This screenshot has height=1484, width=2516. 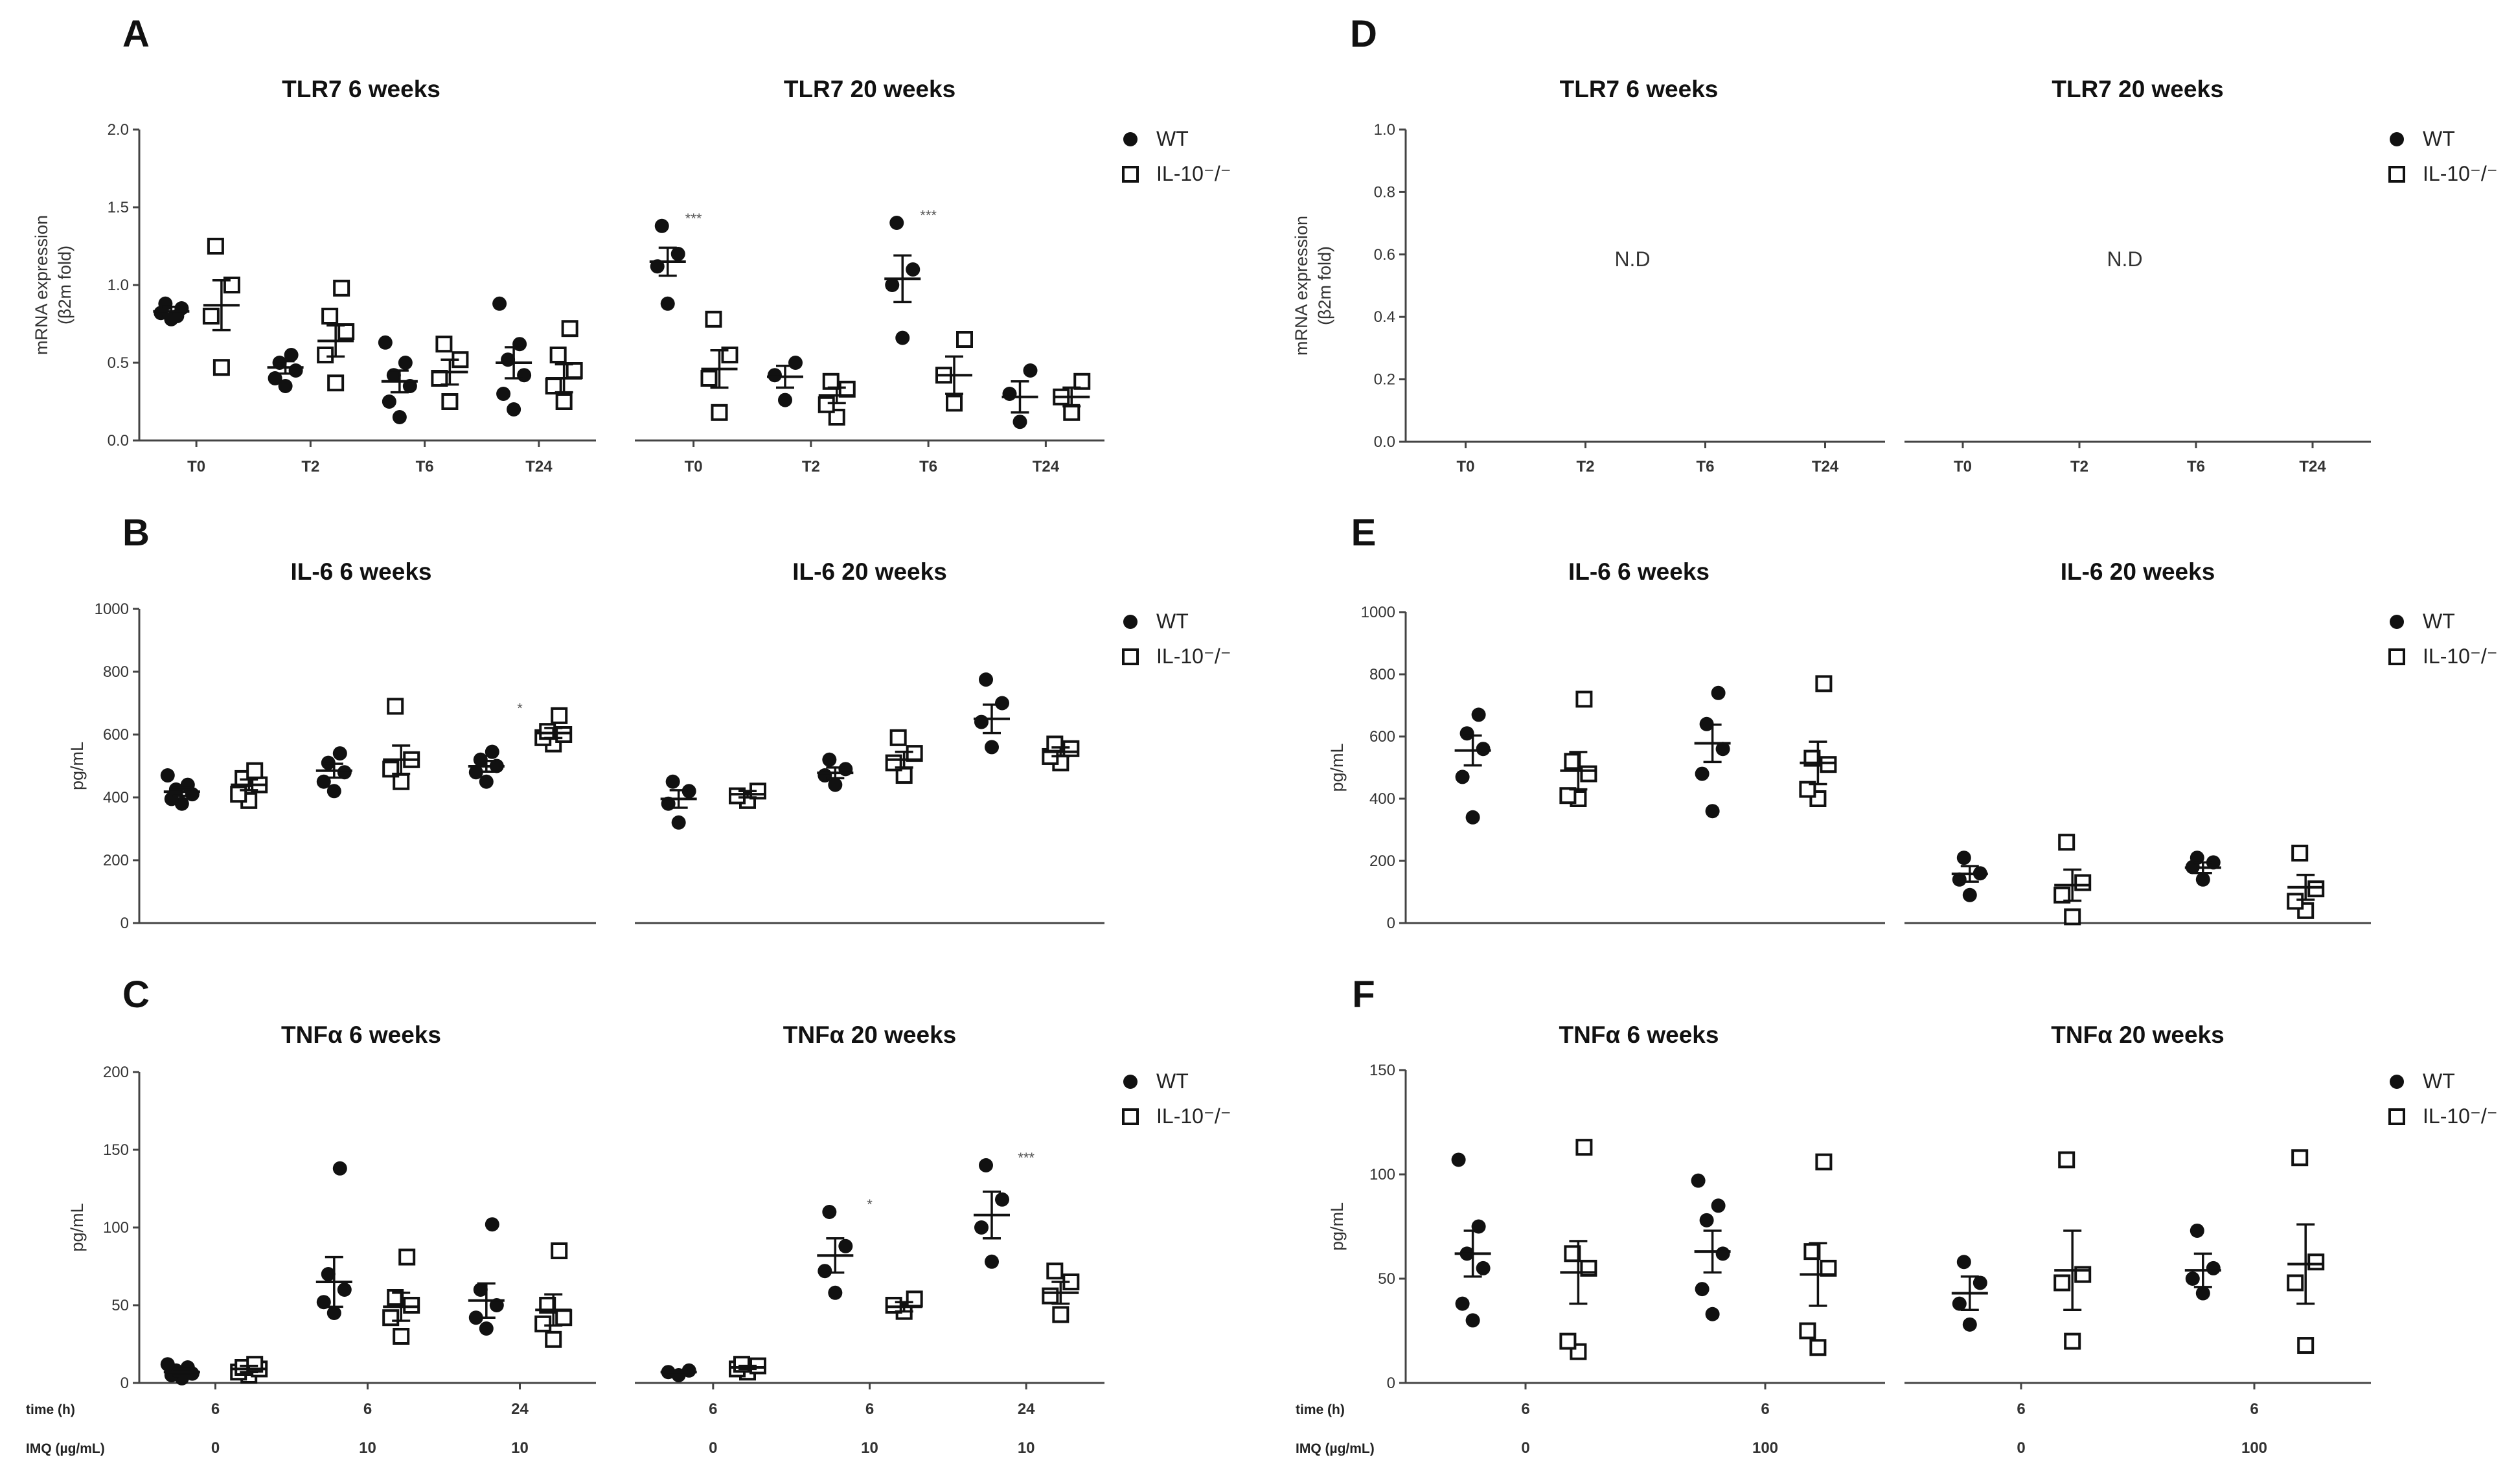 I want to click on y-axis-label-line2: (β2m fold), so click(x=64, y=285).